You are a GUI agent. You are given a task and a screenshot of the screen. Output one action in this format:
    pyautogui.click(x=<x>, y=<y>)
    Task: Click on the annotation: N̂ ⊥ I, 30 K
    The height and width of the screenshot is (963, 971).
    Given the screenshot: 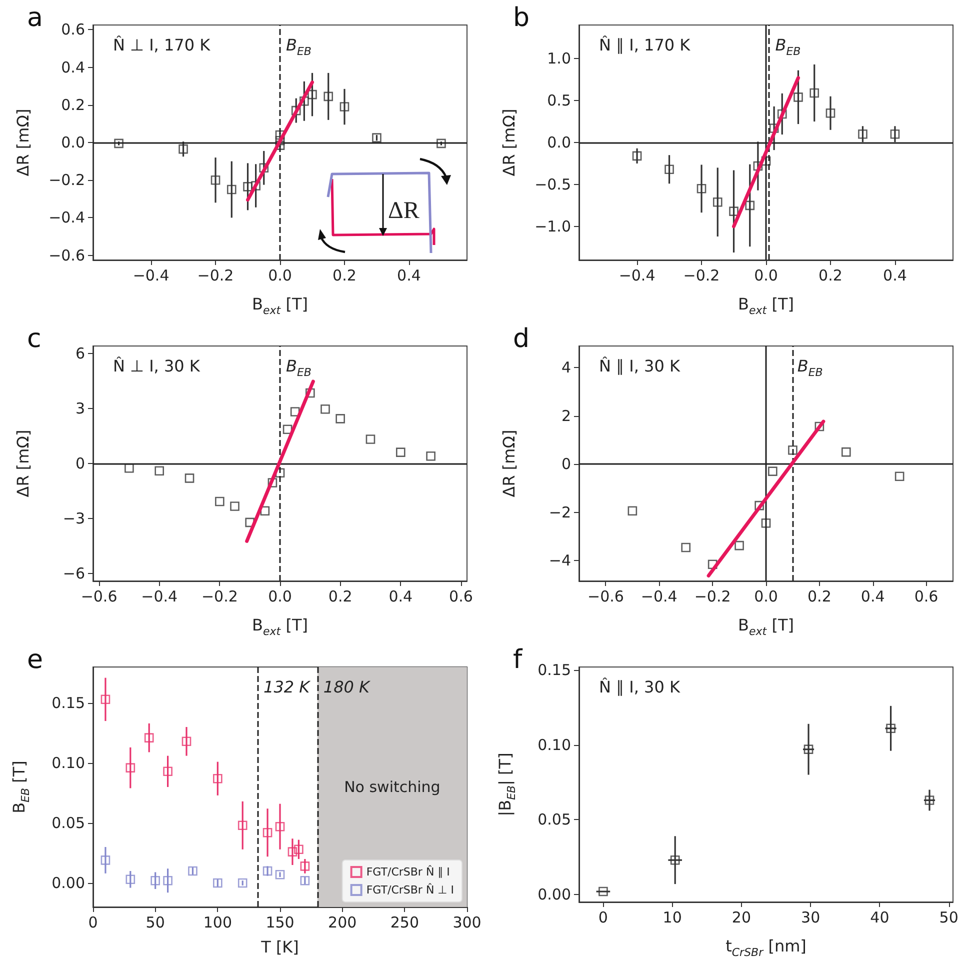 What is the action you would take?
    pyautogui.click(x=156, y=366)
    